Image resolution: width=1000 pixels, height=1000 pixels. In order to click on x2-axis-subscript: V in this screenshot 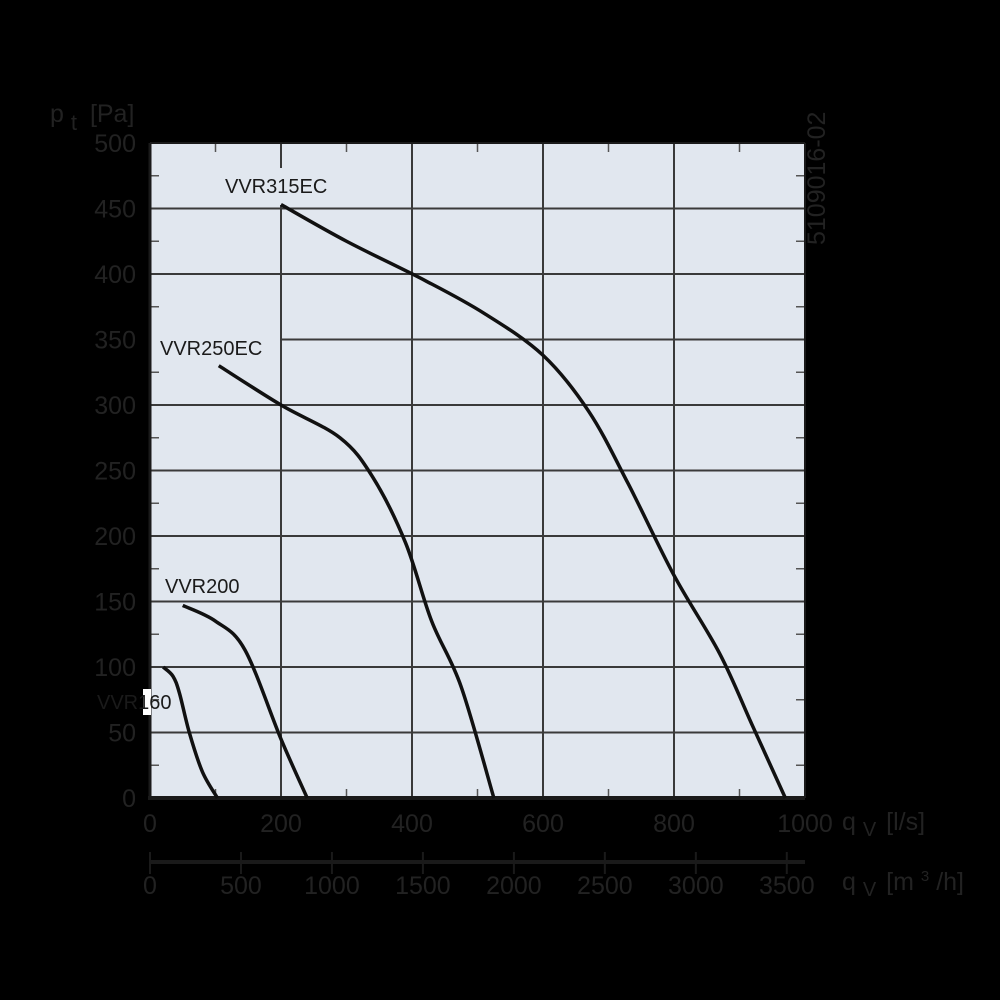, I will do `click(870, 890)`.